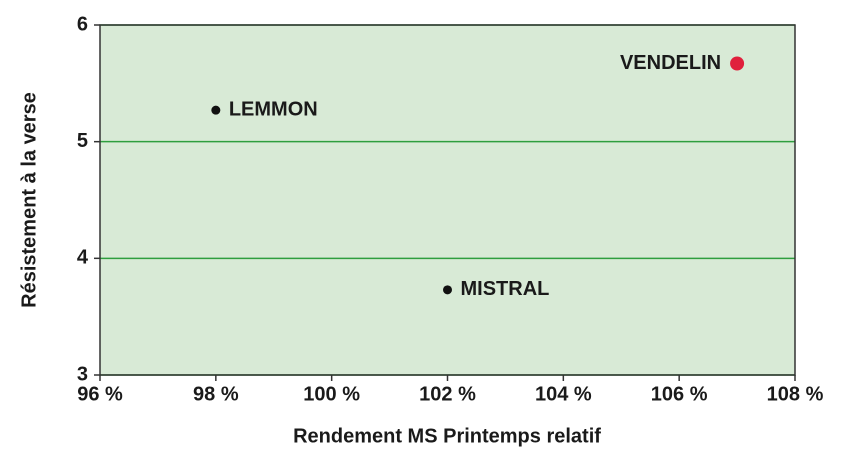 The width and height of the screenshot is (841, 450). I want to click on x-tick-label: 98 %, so click(216, 394).